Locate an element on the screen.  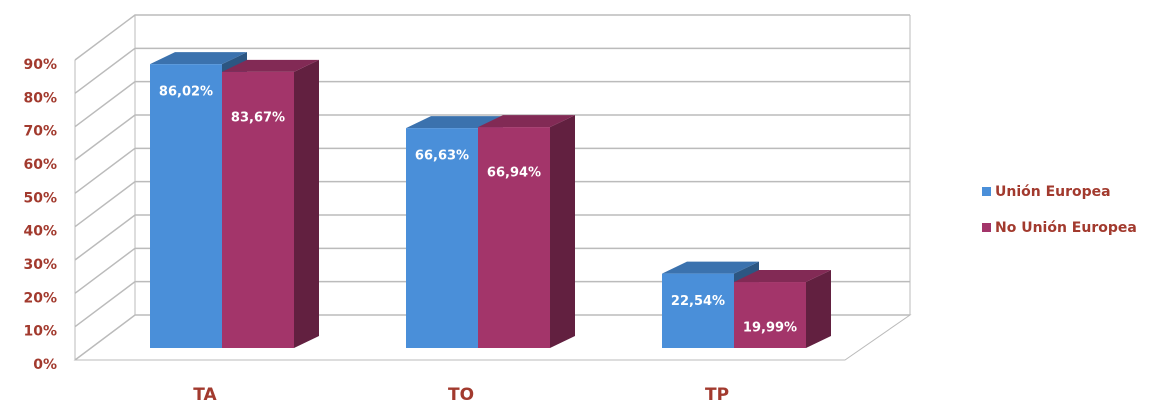
y-tick-label: 20% is located at coordinates (40, 298).